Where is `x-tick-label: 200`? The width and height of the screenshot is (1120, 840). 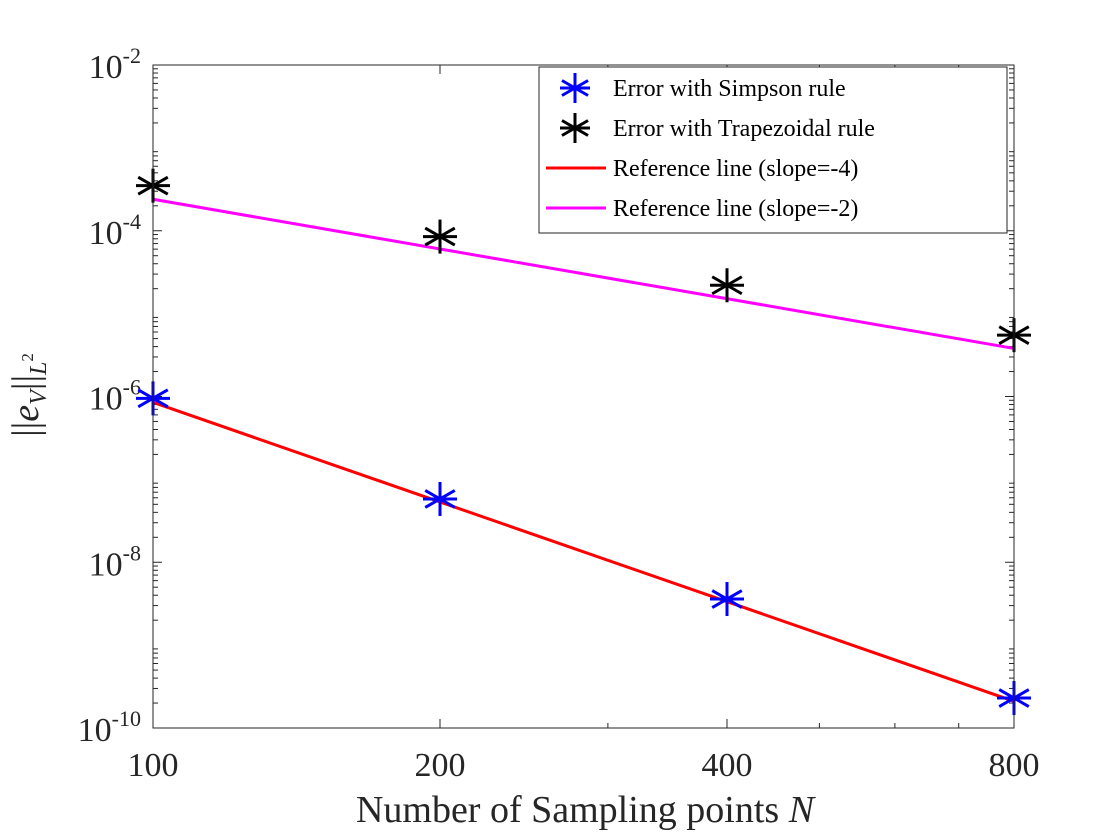
x-tick-label: 200 is located at coordinates (440, 765).